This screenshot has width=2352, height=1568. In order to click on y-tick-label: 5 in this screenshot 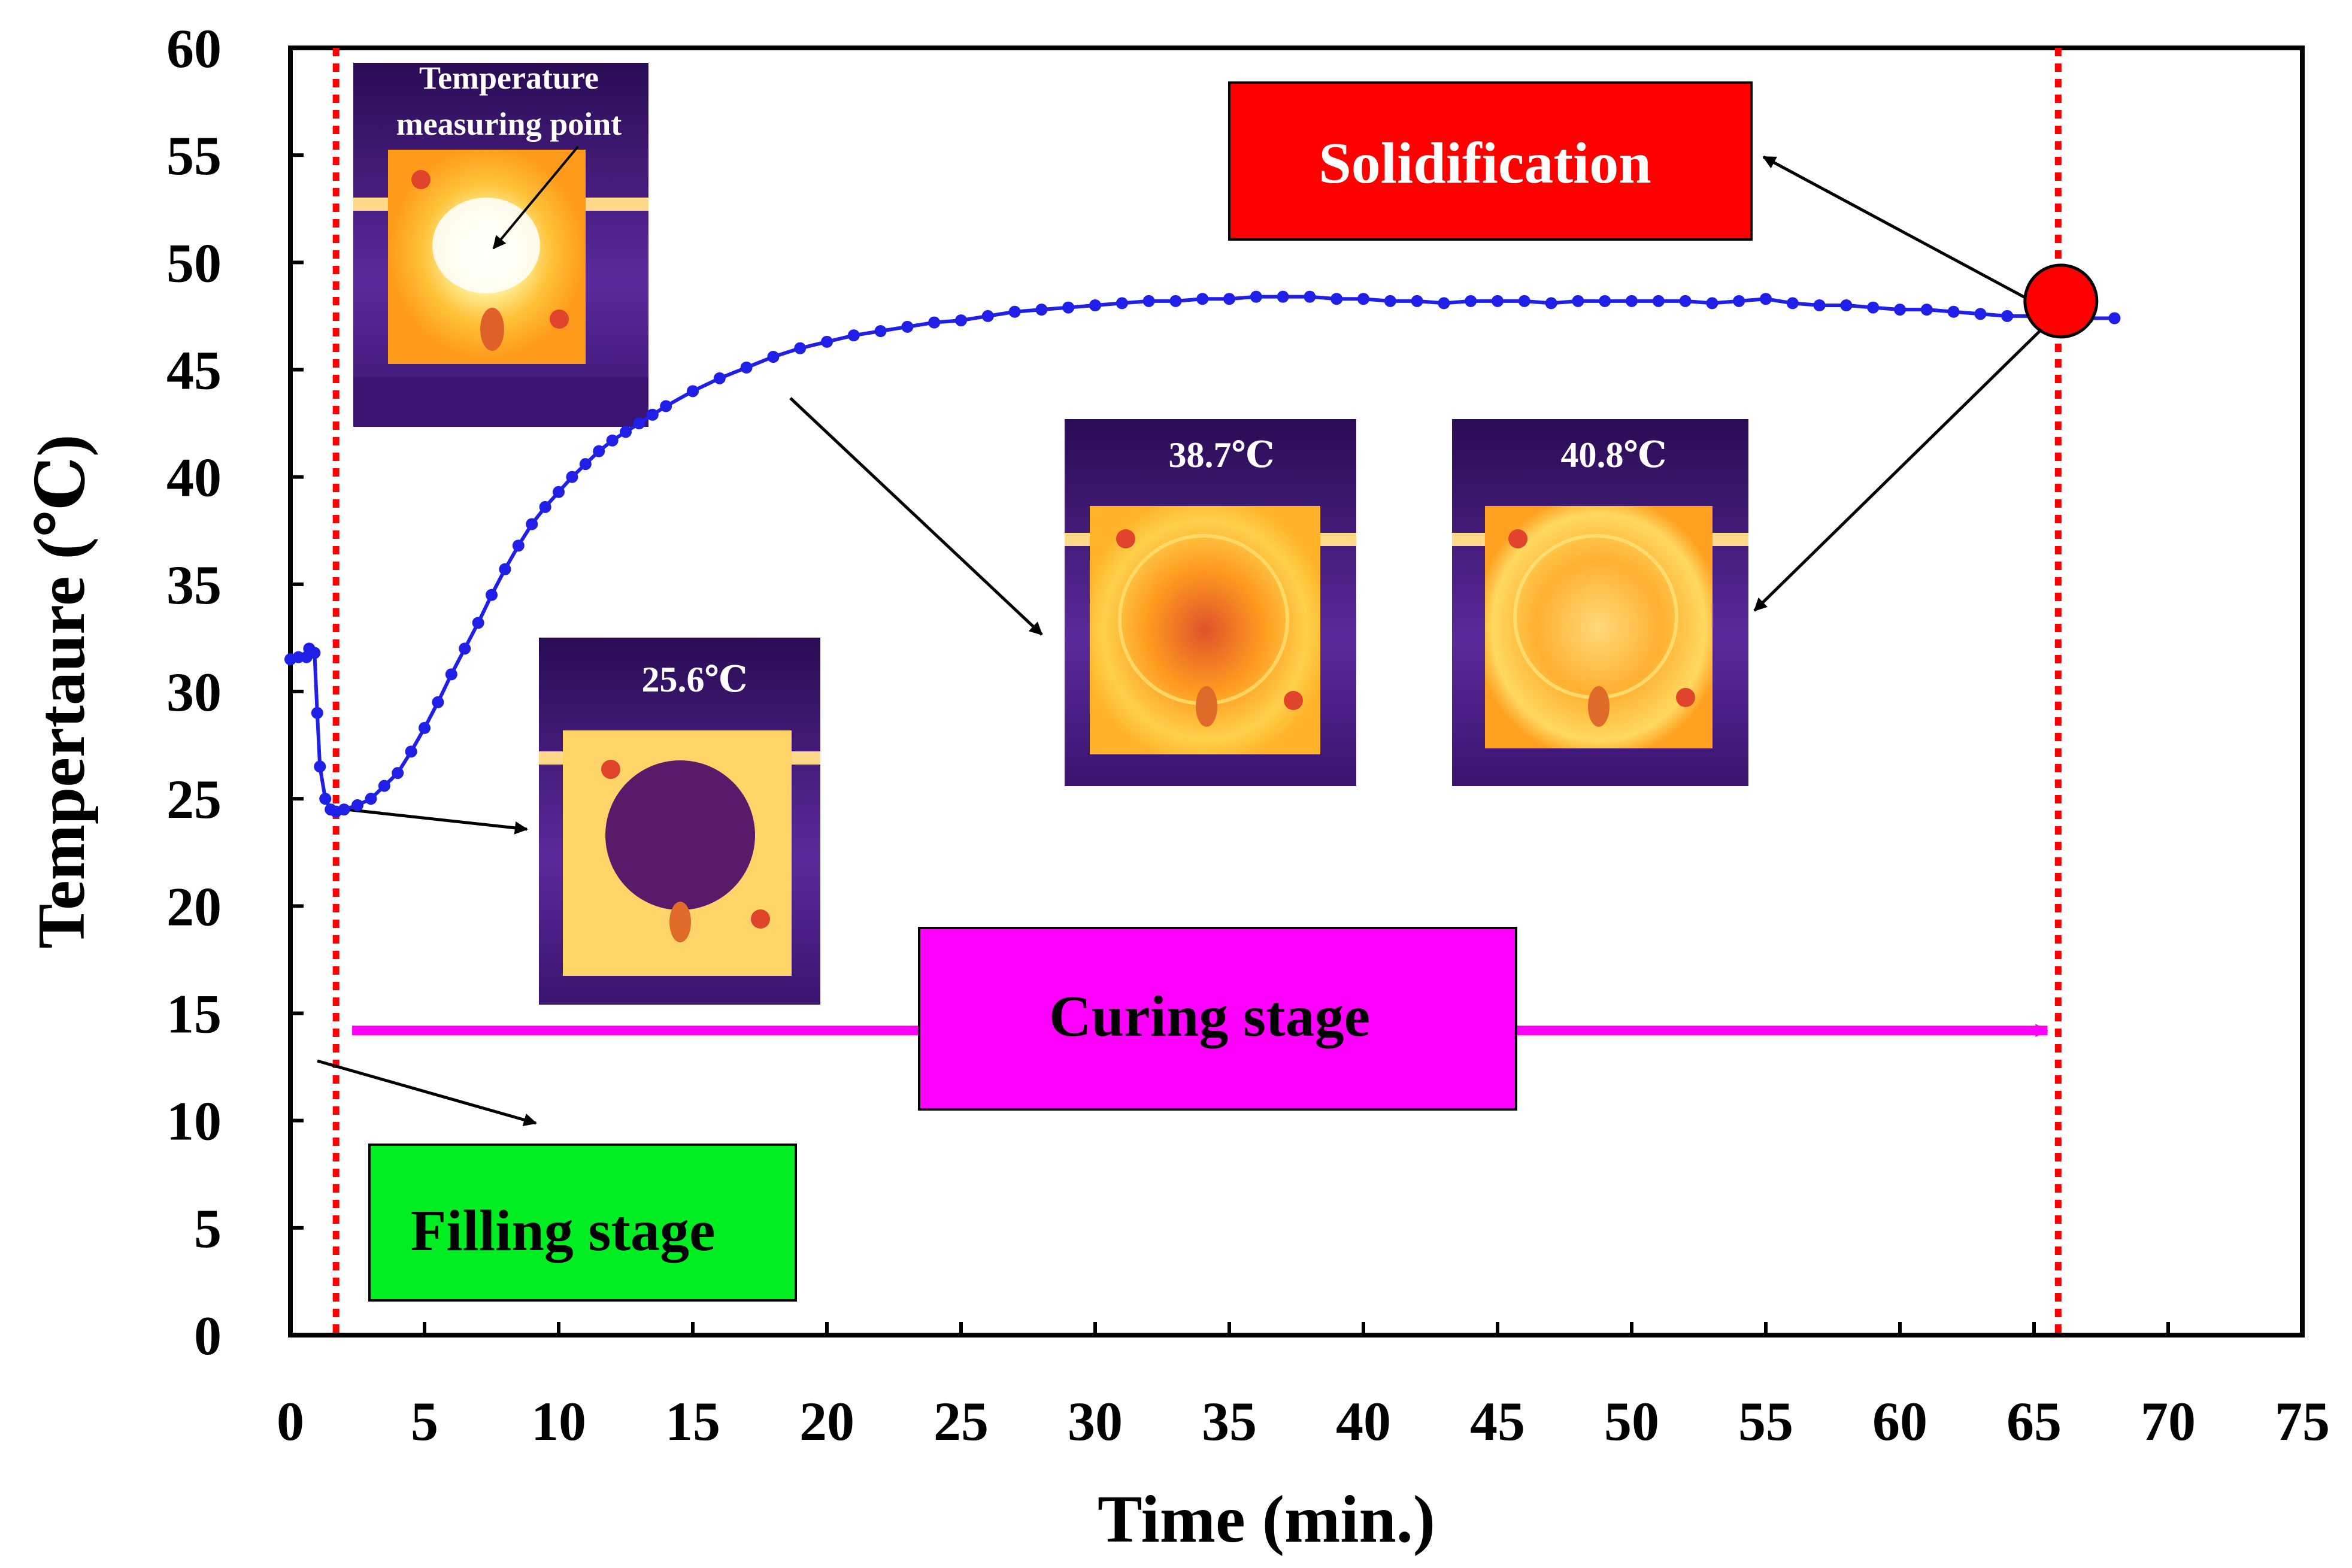, I will do `click(208, 1228)`.